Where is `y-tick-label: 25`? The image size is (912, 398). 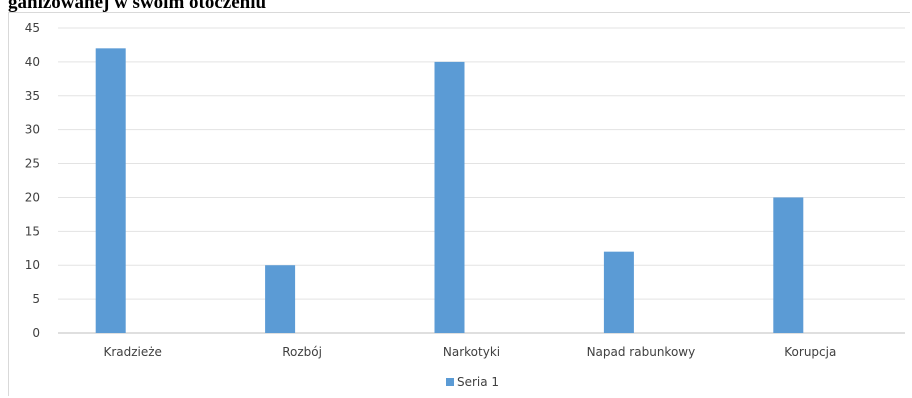 y-tick-label: 25 is located at coordinates (32, 164).